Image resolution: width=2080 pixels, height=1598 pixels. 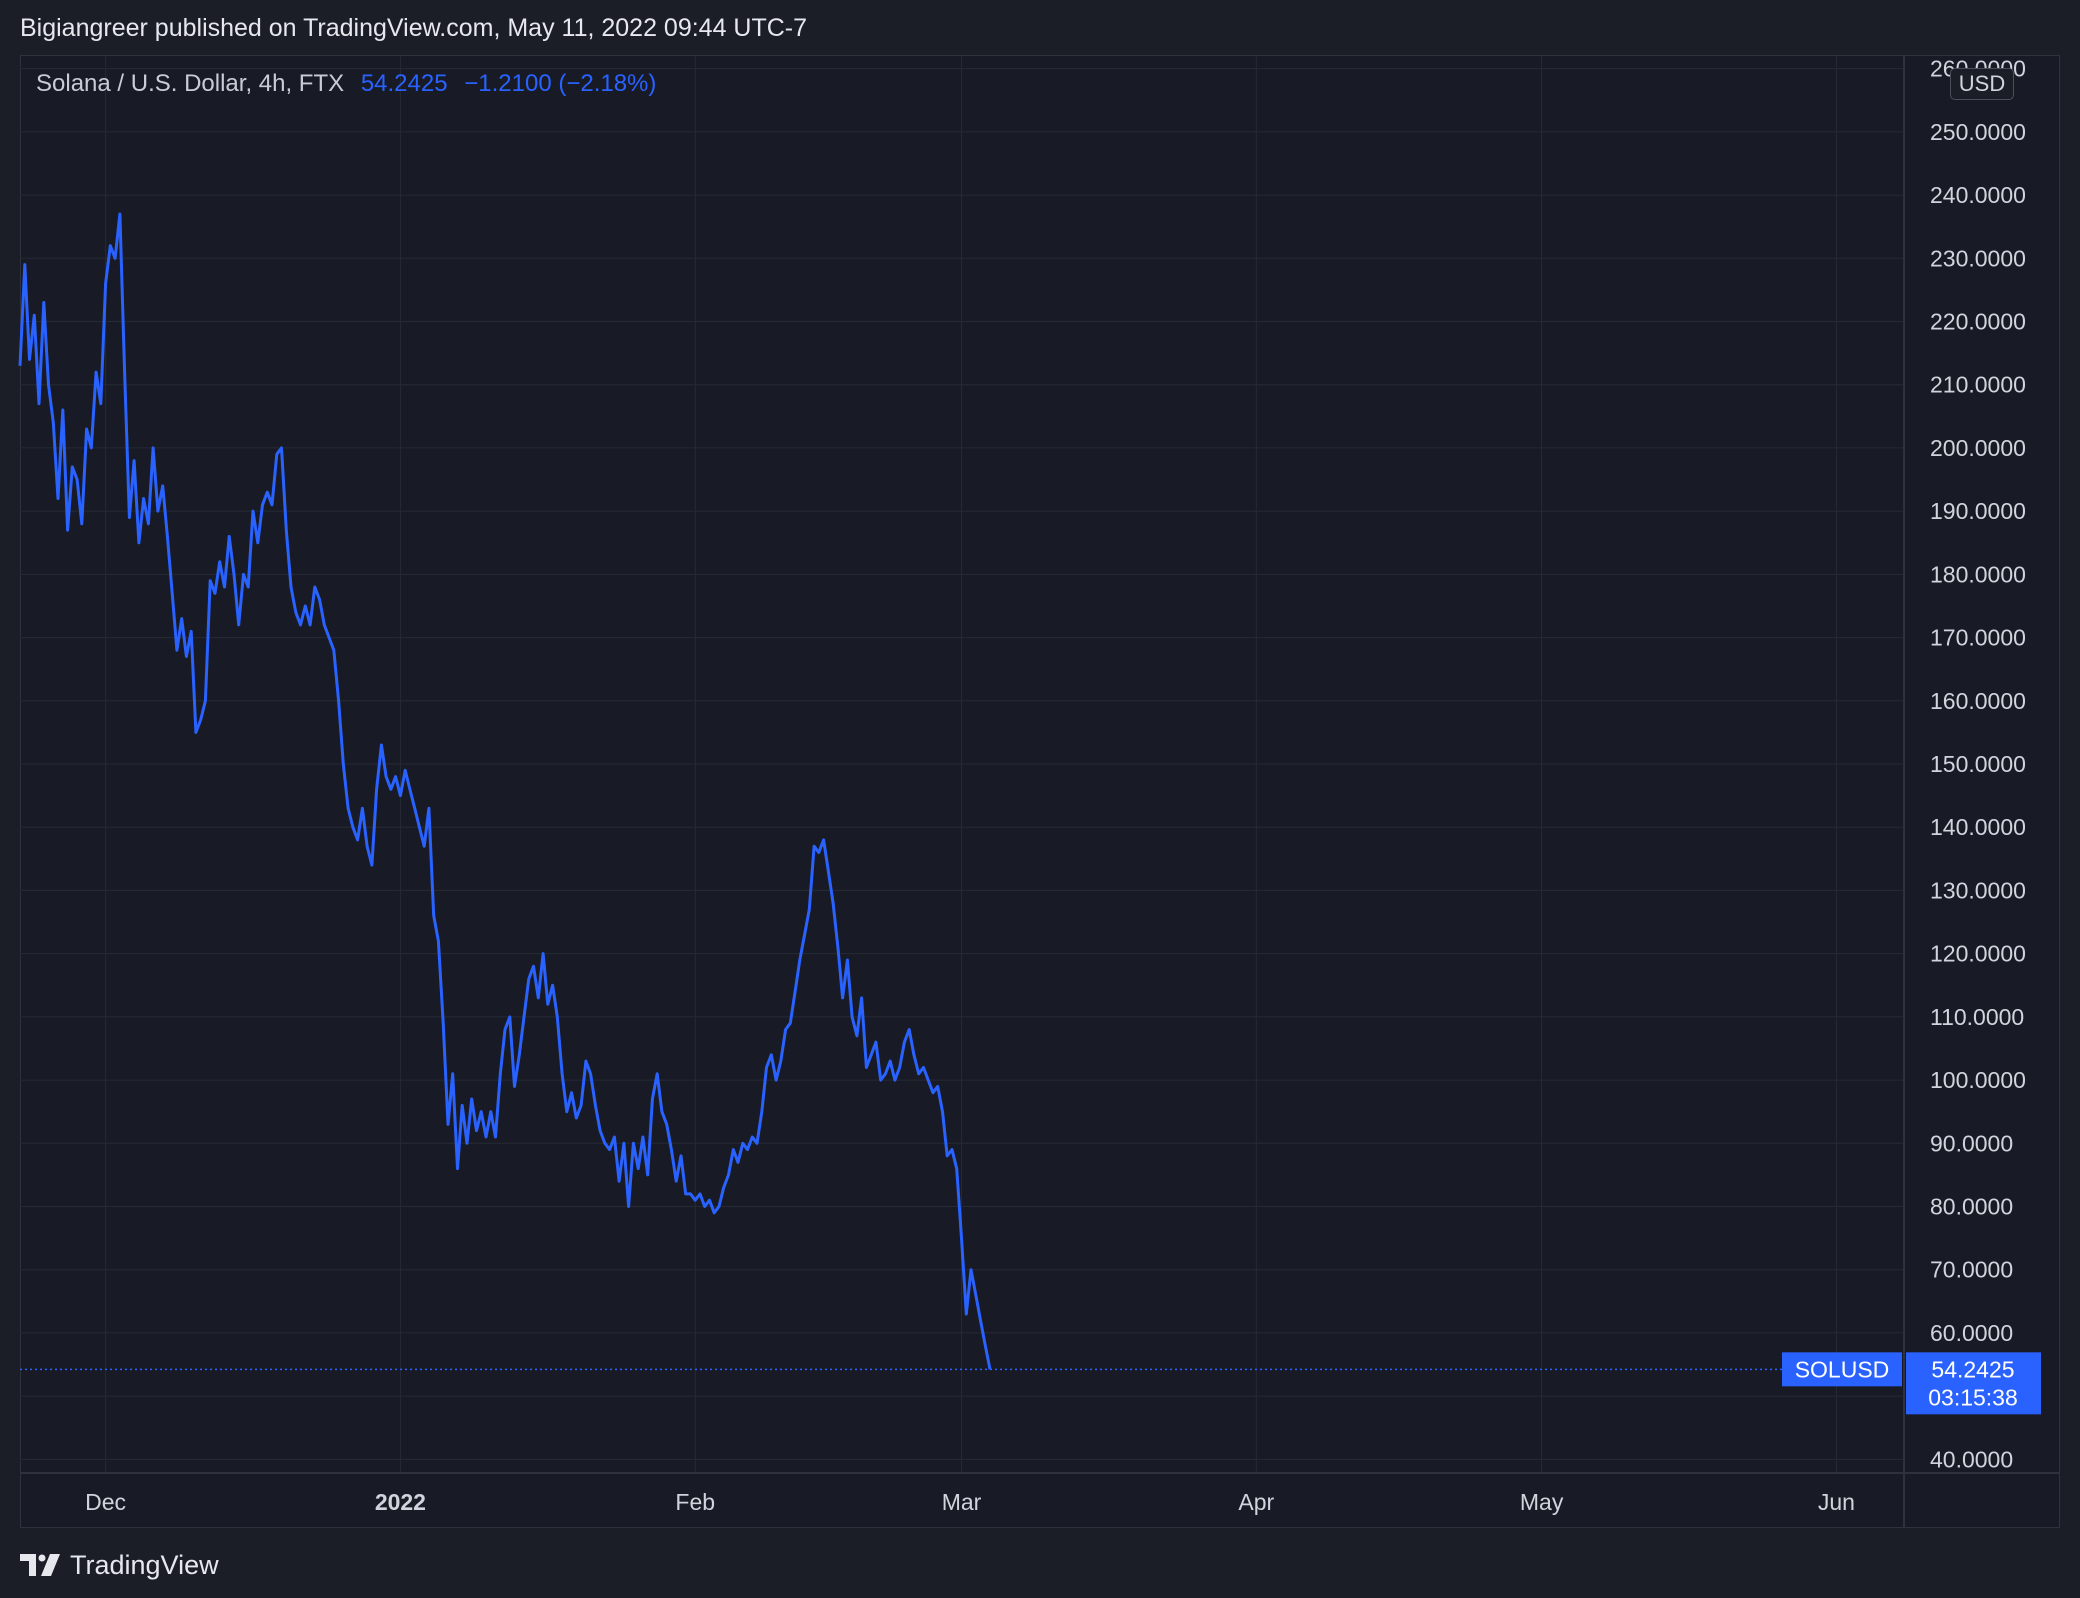 I want to click on y-tick-label: 250.0000, so click(x=1978, y=132).